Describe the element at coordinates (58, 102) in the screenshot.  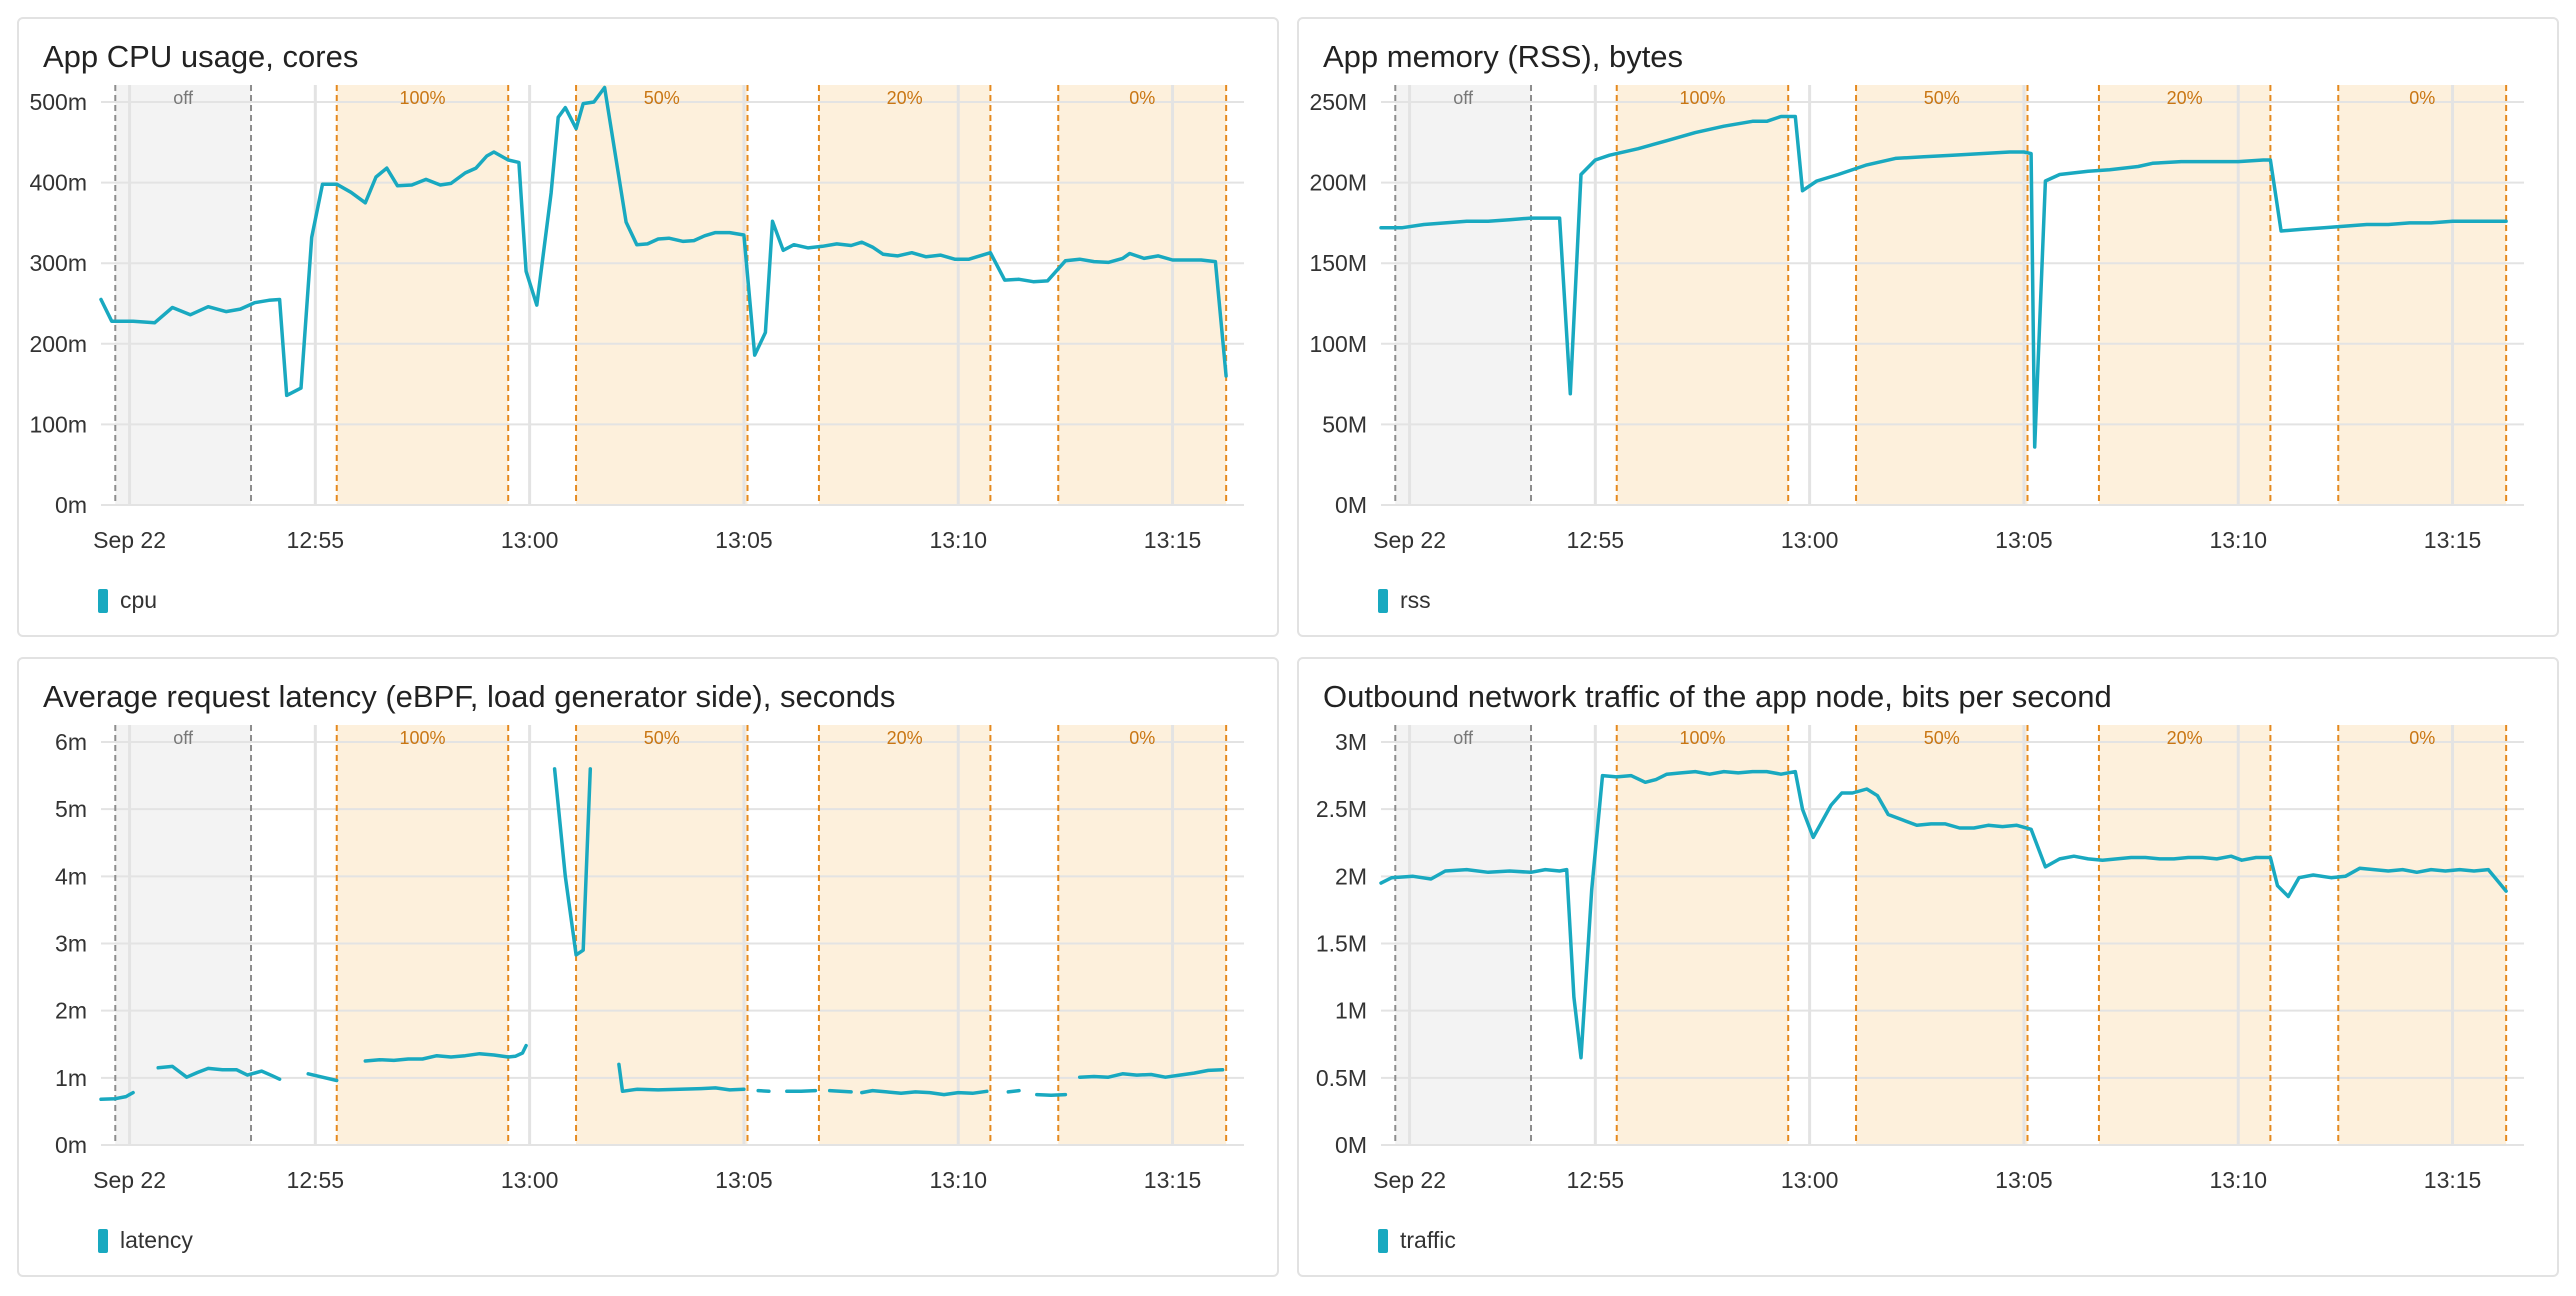
I see `y-tick-label: 500m` at that location.